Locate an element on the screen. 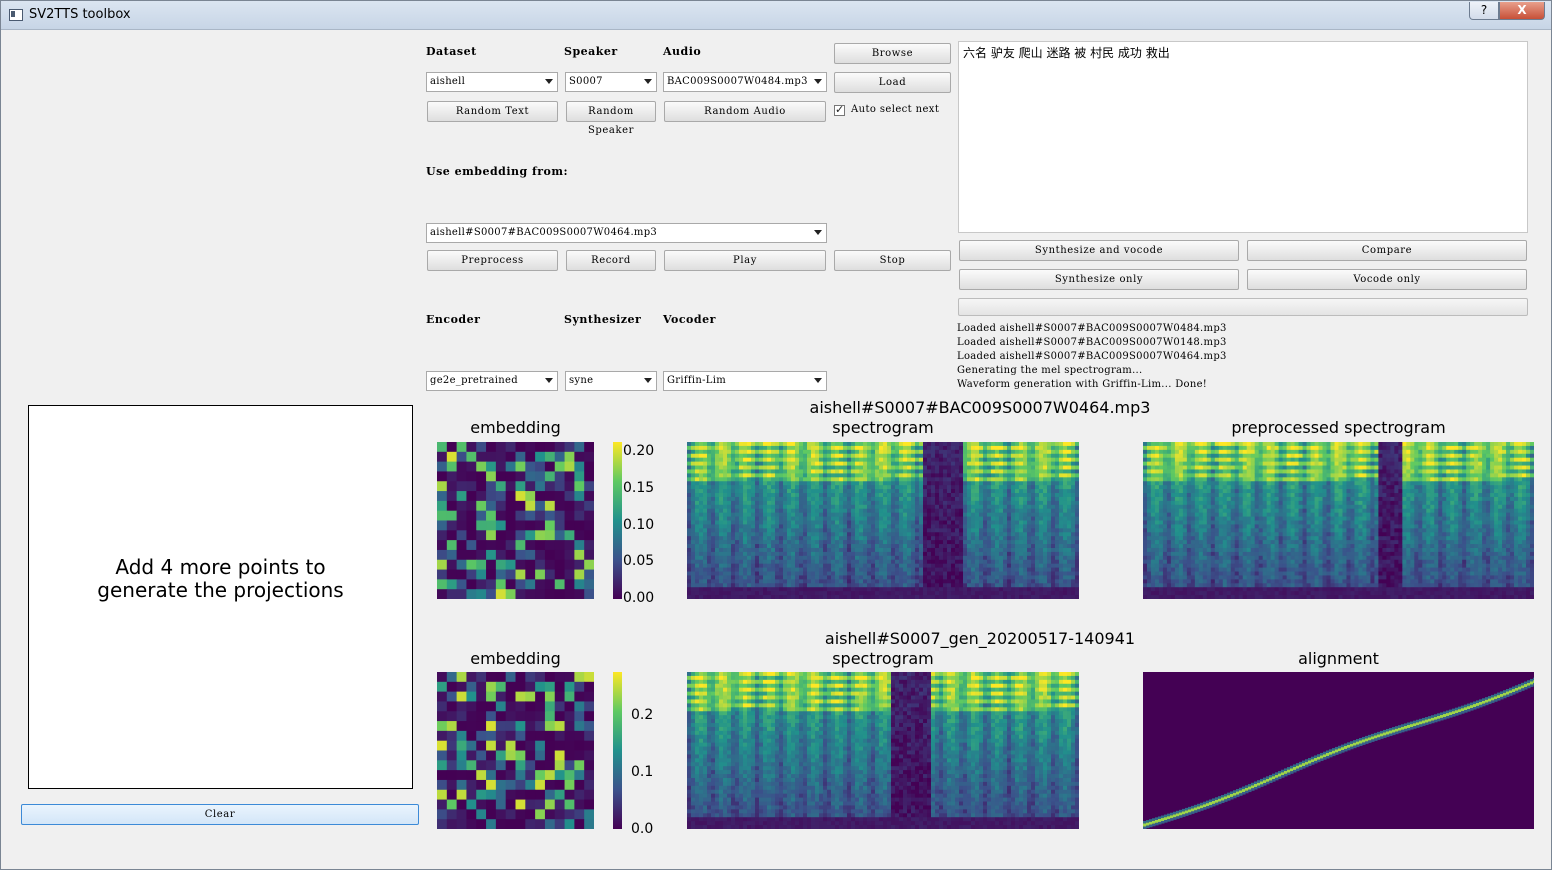  text-input: 六名 驴友 爬山 迷路 被 村民 成功 救出 is located at coordinates (1243, 137).